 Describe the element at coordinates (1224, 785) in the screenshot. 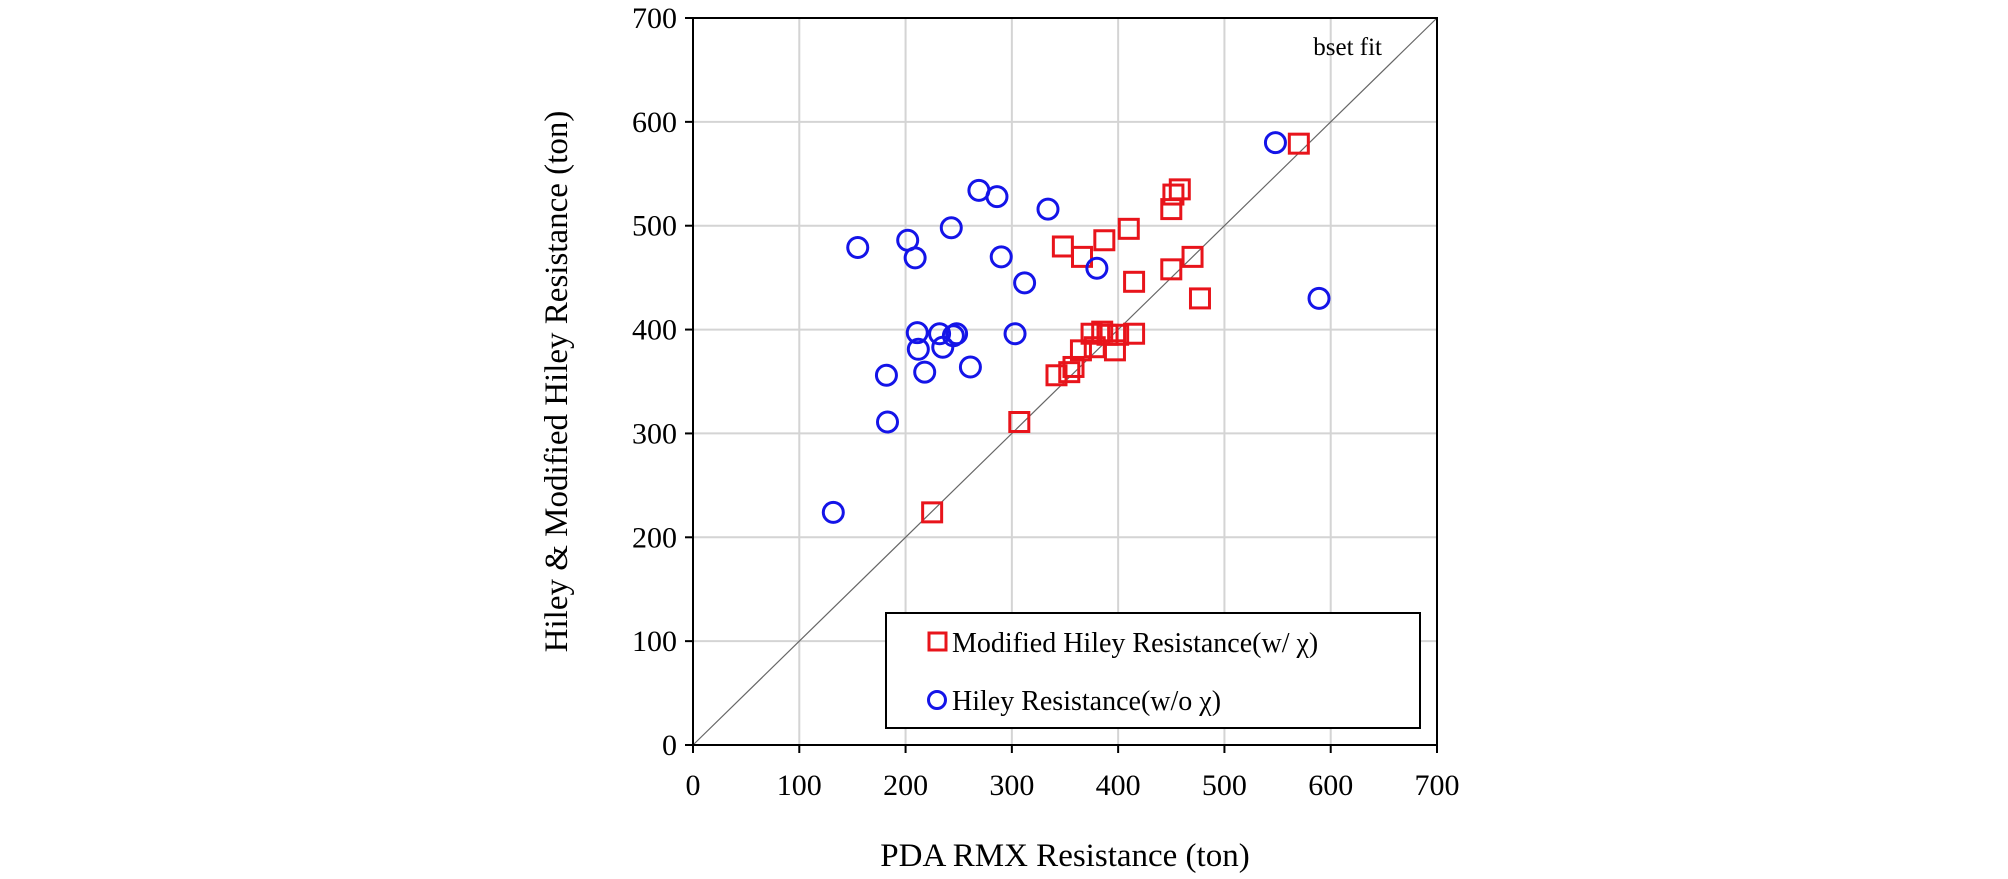

I see `x-tick-label: 500` at that location.